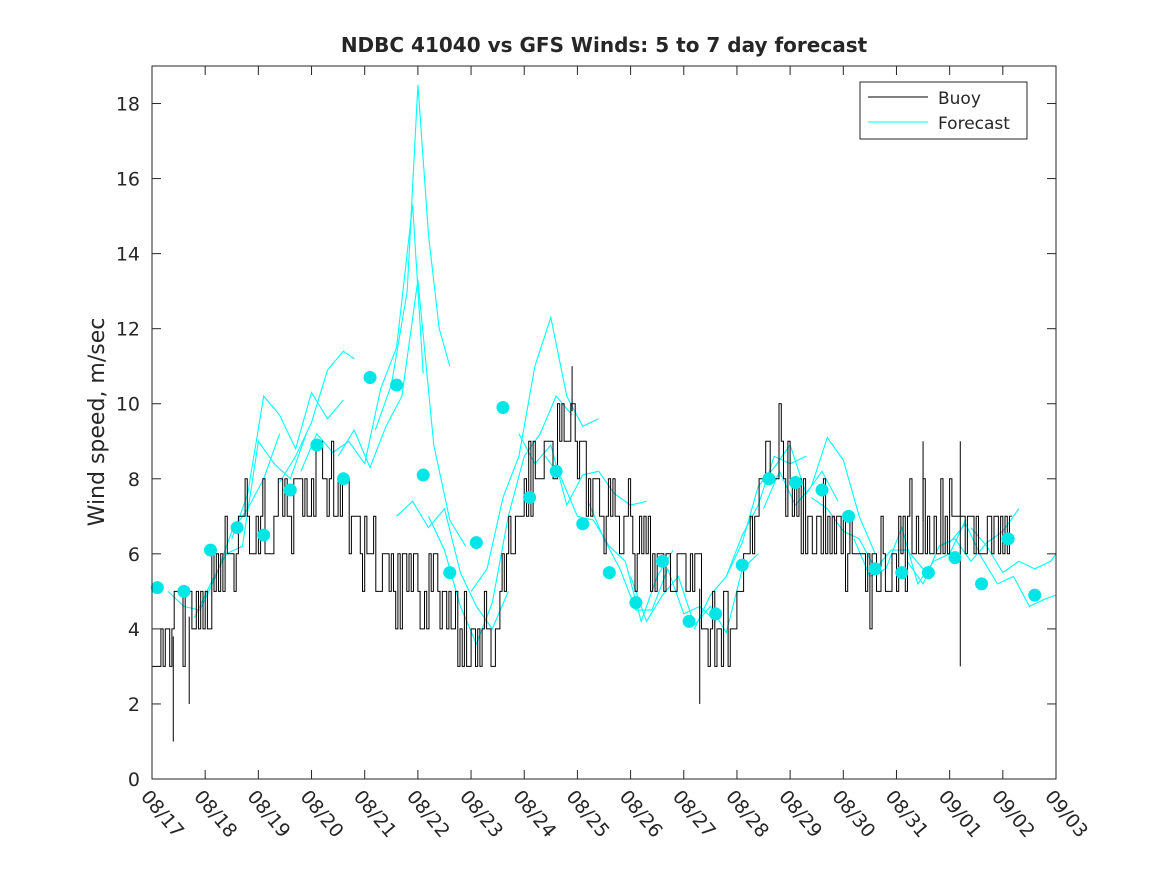  What do you see at coordinates (134, 480) in the screenshot?
I see `y-tick-label: 8` at bounding box center [134, 480].